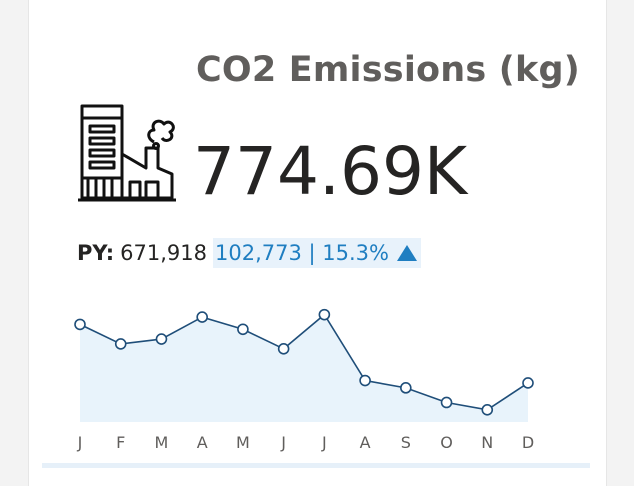 Image resolution: width=634 pixels, height=486 pixels. Describe the element at coordinates (330, 171) in the screenshot. I see `kpi-value: 774.69K` at that location.